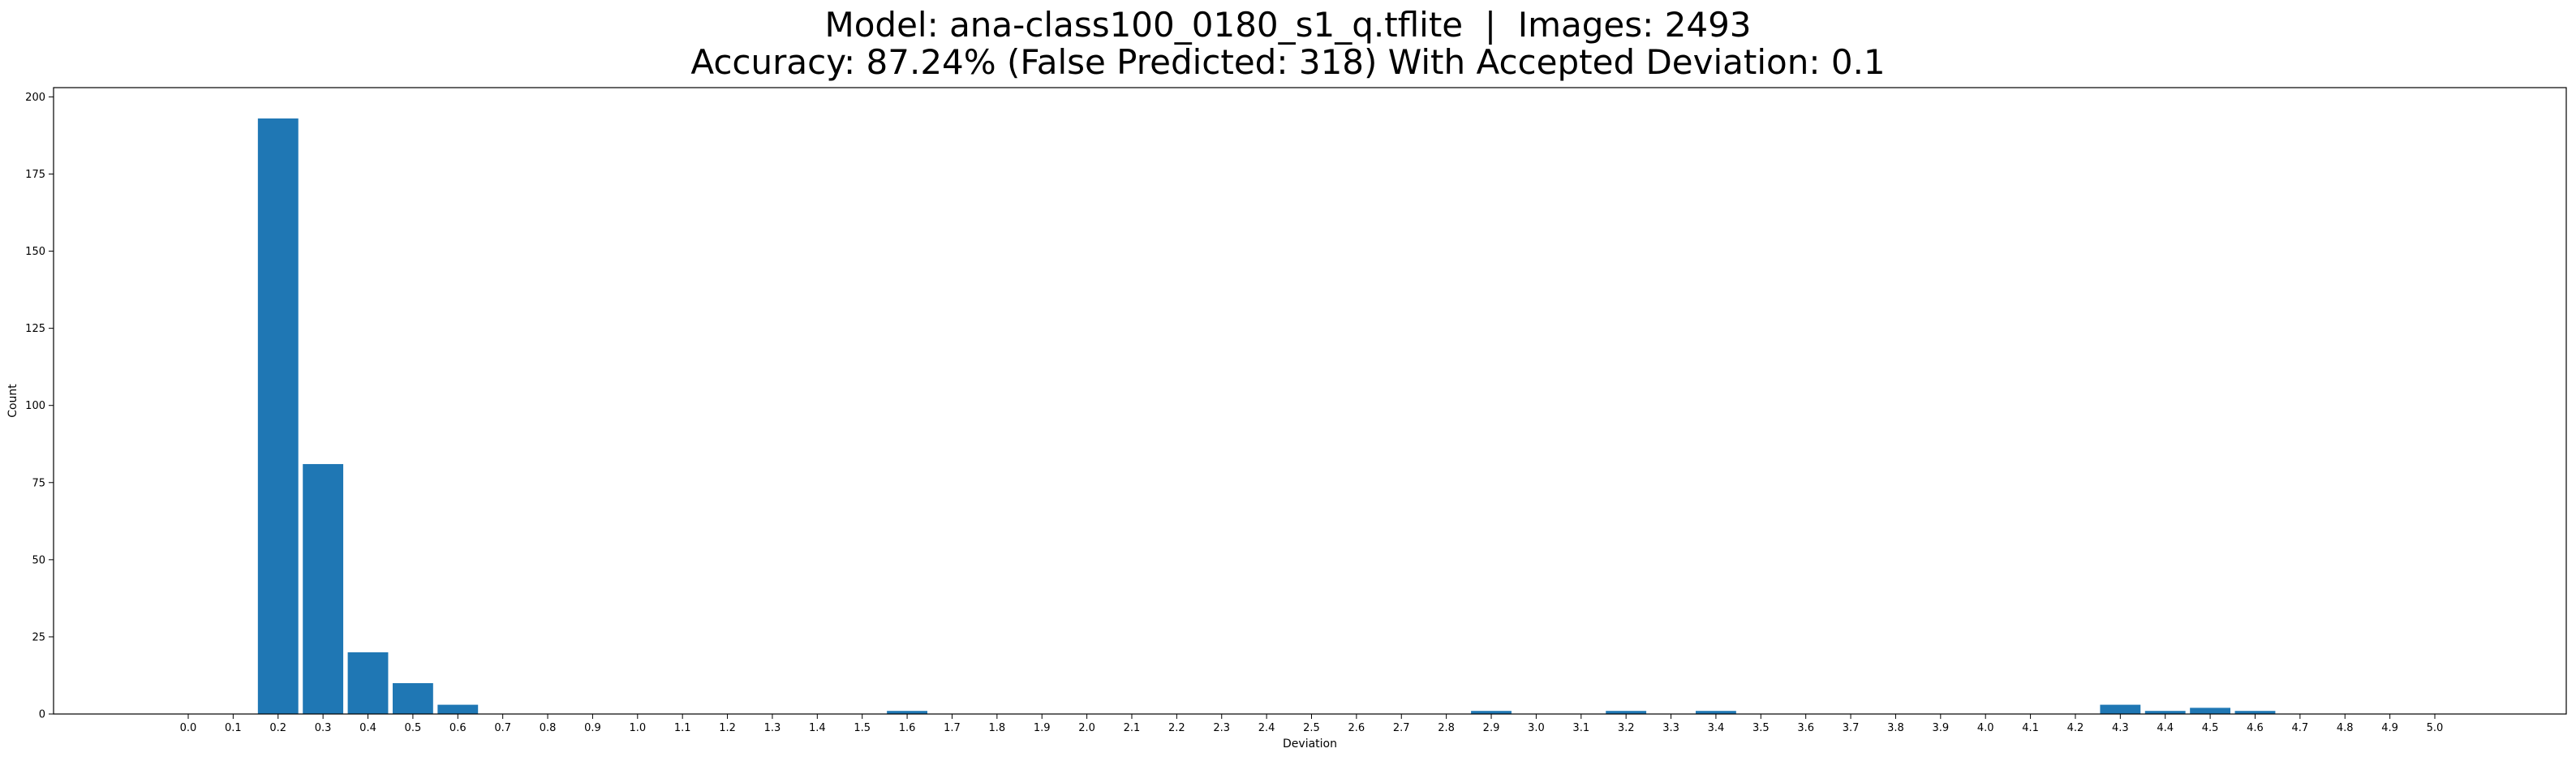  I want to click on x-tick-label: 3.6, so click(1806, 728).